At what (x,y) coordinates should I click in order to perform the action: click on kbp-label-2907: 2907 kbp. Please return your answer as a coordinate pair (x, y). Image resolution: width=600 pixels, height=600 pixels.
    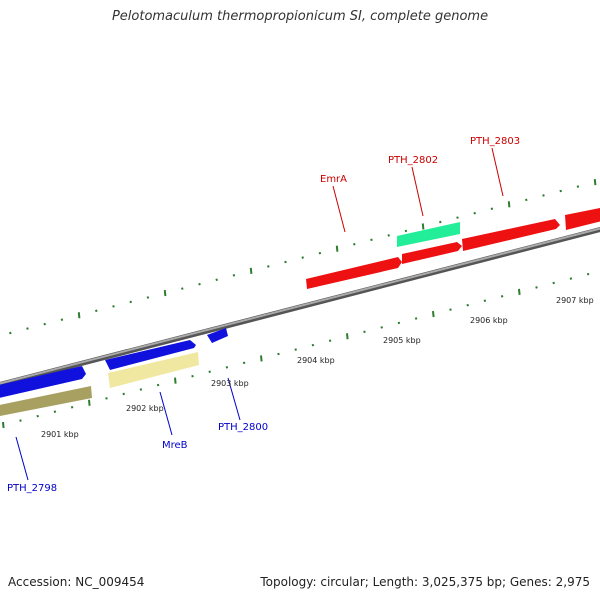
    Looking at the image, I should click on (575, 300).